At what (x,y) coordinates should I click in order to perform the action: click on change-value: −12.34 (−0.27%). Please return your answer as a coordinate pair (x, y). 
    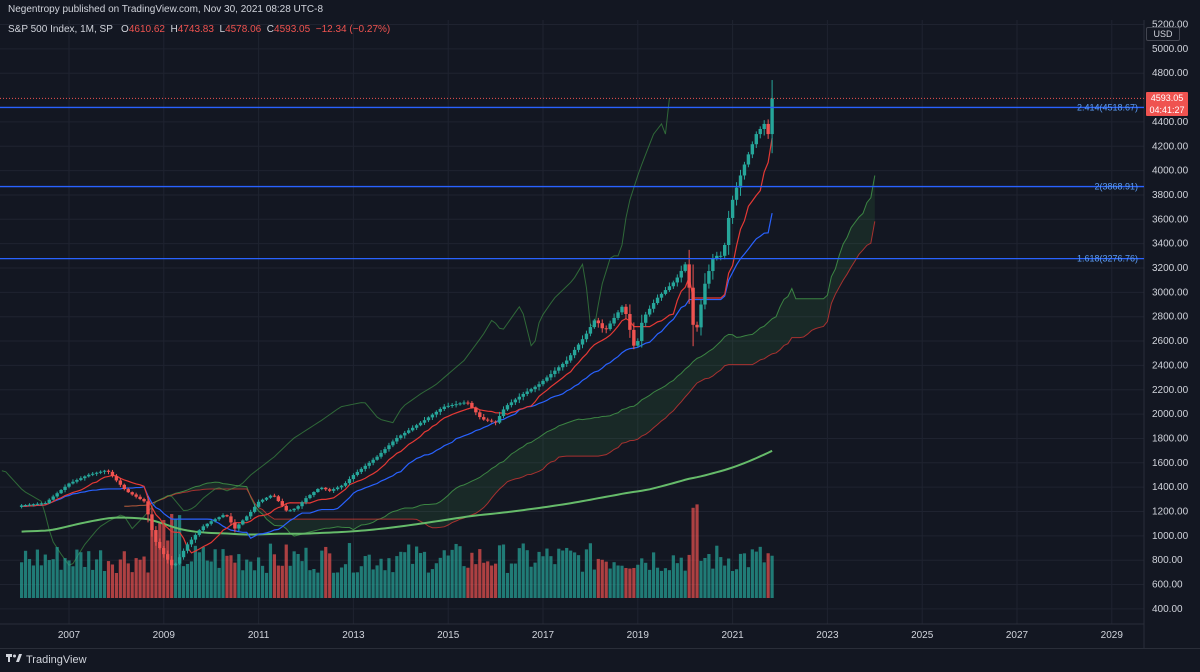
    Looking at the image, I should click on (353, 29).